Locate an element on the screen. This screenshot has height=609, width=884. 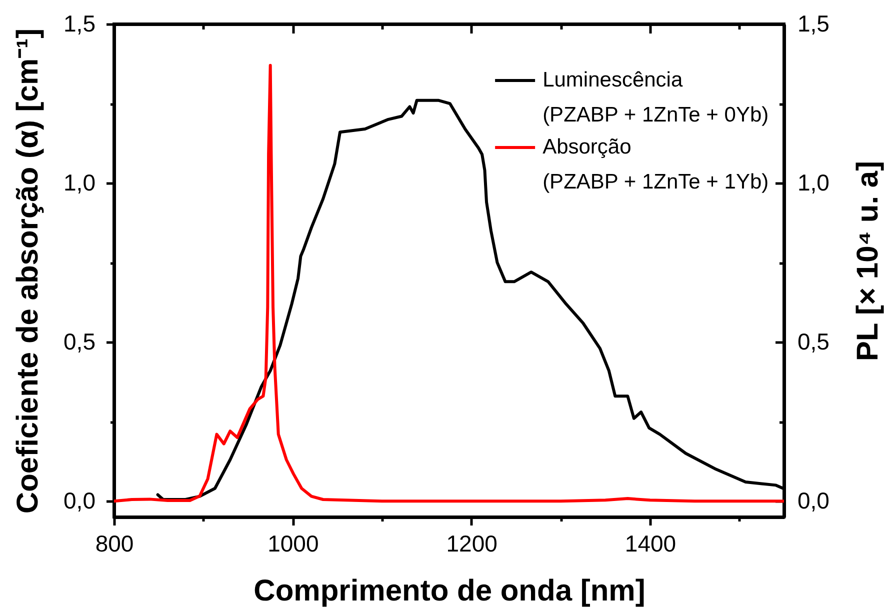
x-tick-label: 800 is located at coordinates (114, 543).